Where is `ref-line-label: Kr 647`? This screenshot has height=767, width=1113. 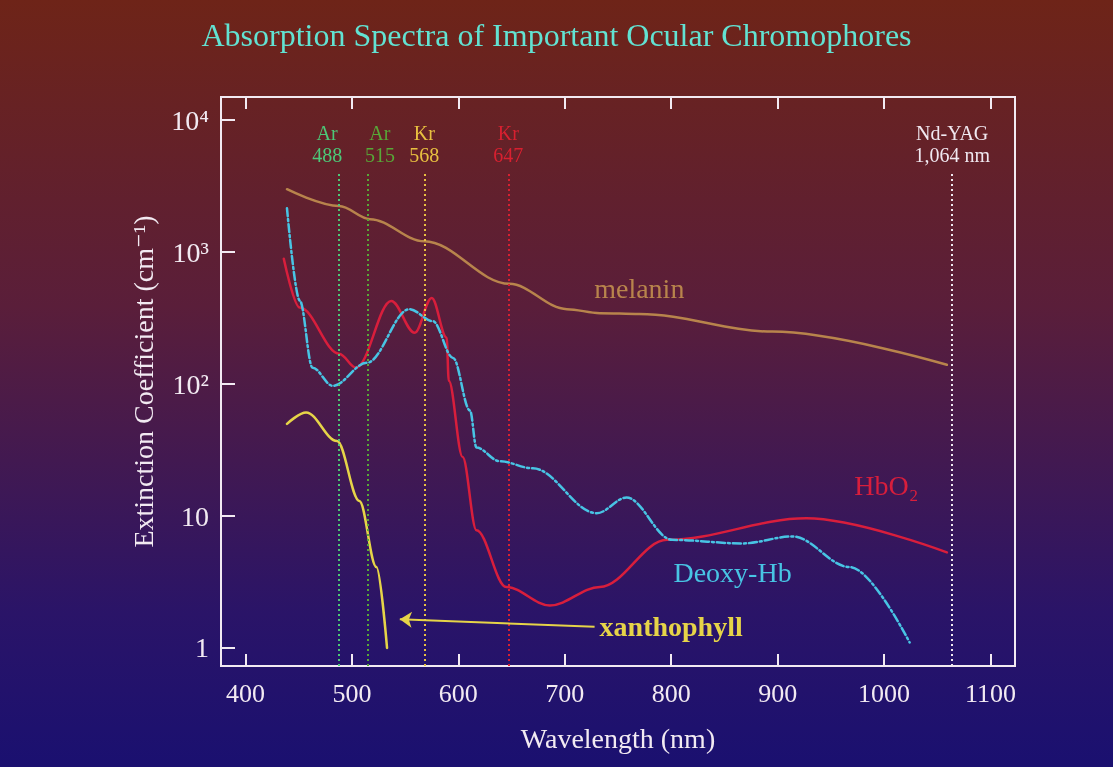
ref-line-label: Kr 647 is located at coordinates (508, 143).